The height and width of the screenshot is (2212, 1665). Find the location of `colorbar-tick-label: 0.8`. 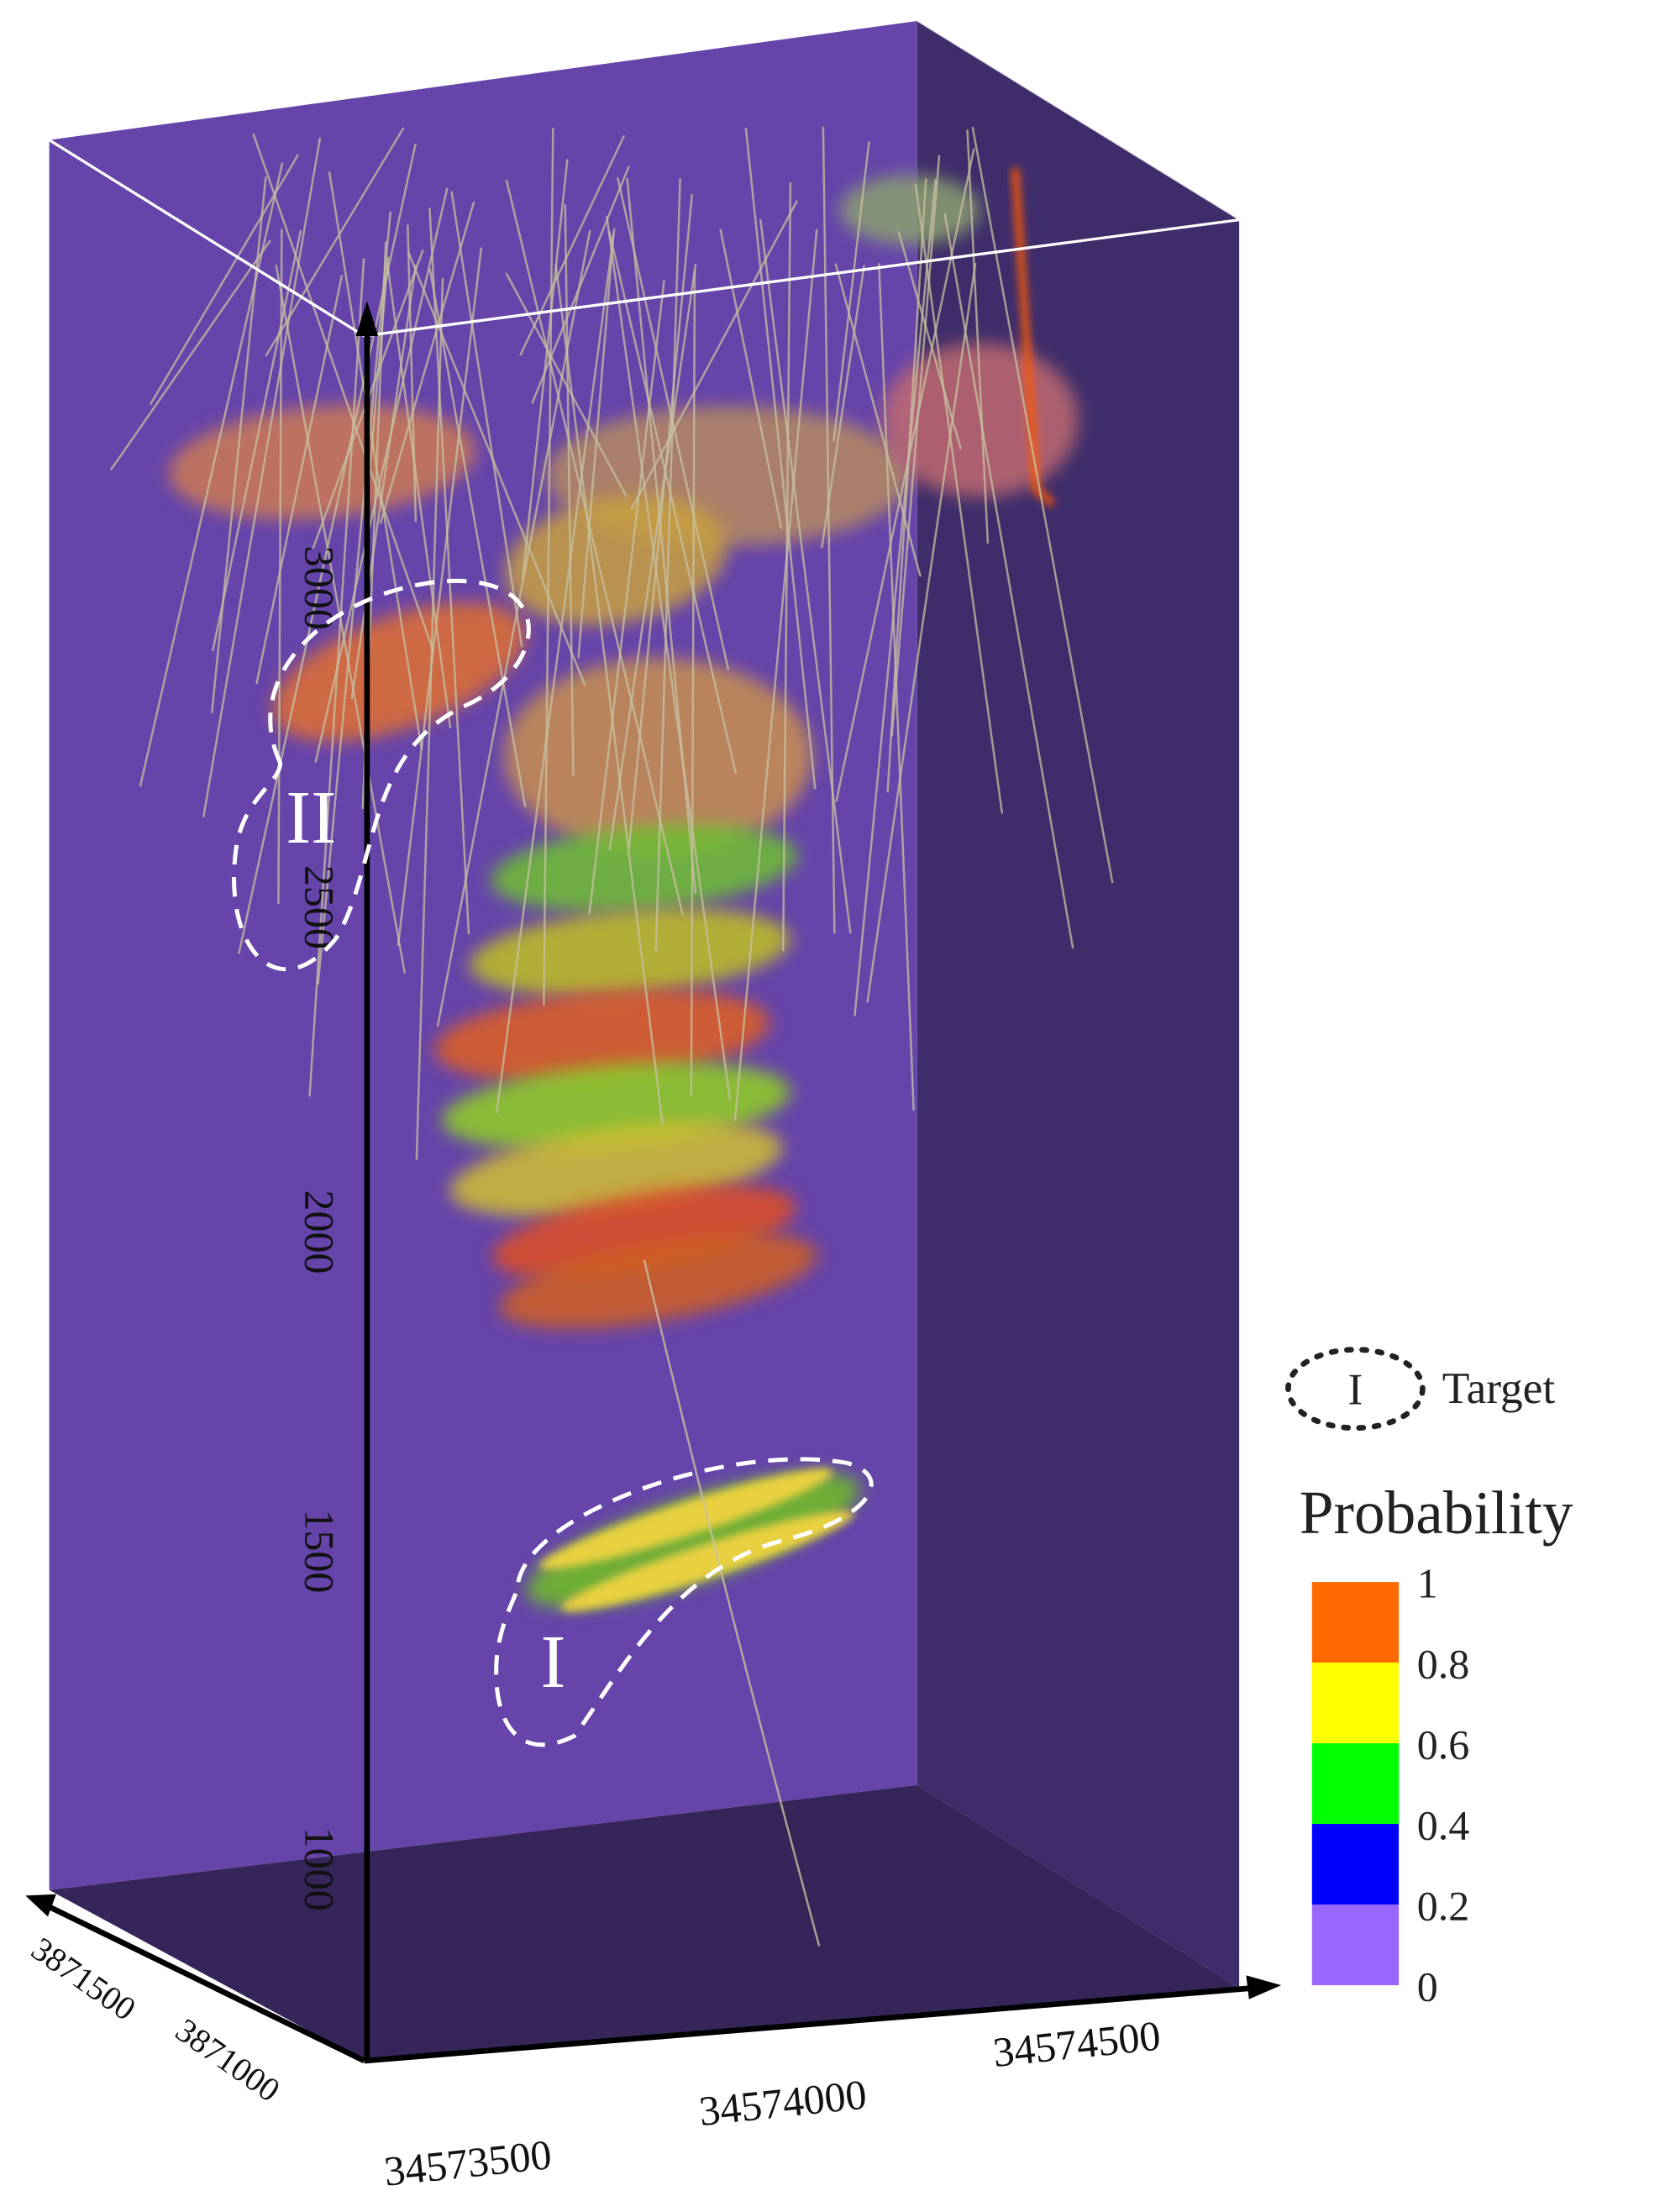

colorbar-tick-label: 0.8 is located at coordinates (1443, 1663).